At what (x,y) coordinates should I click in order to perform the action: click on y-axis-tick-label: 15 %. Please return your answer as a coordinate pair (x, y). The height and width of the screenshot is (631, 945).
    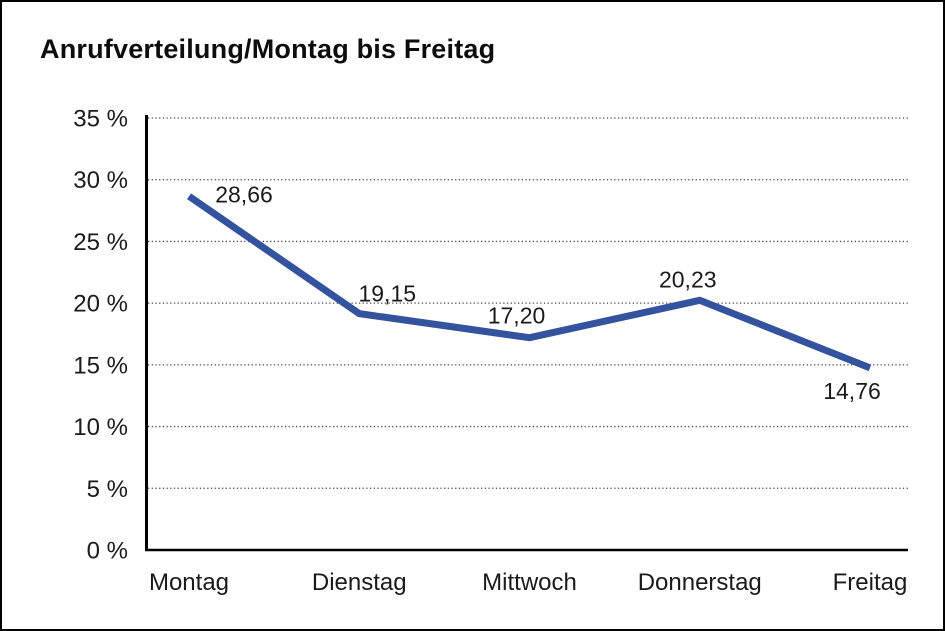
    Looking at the image, I should click on (100, 365).